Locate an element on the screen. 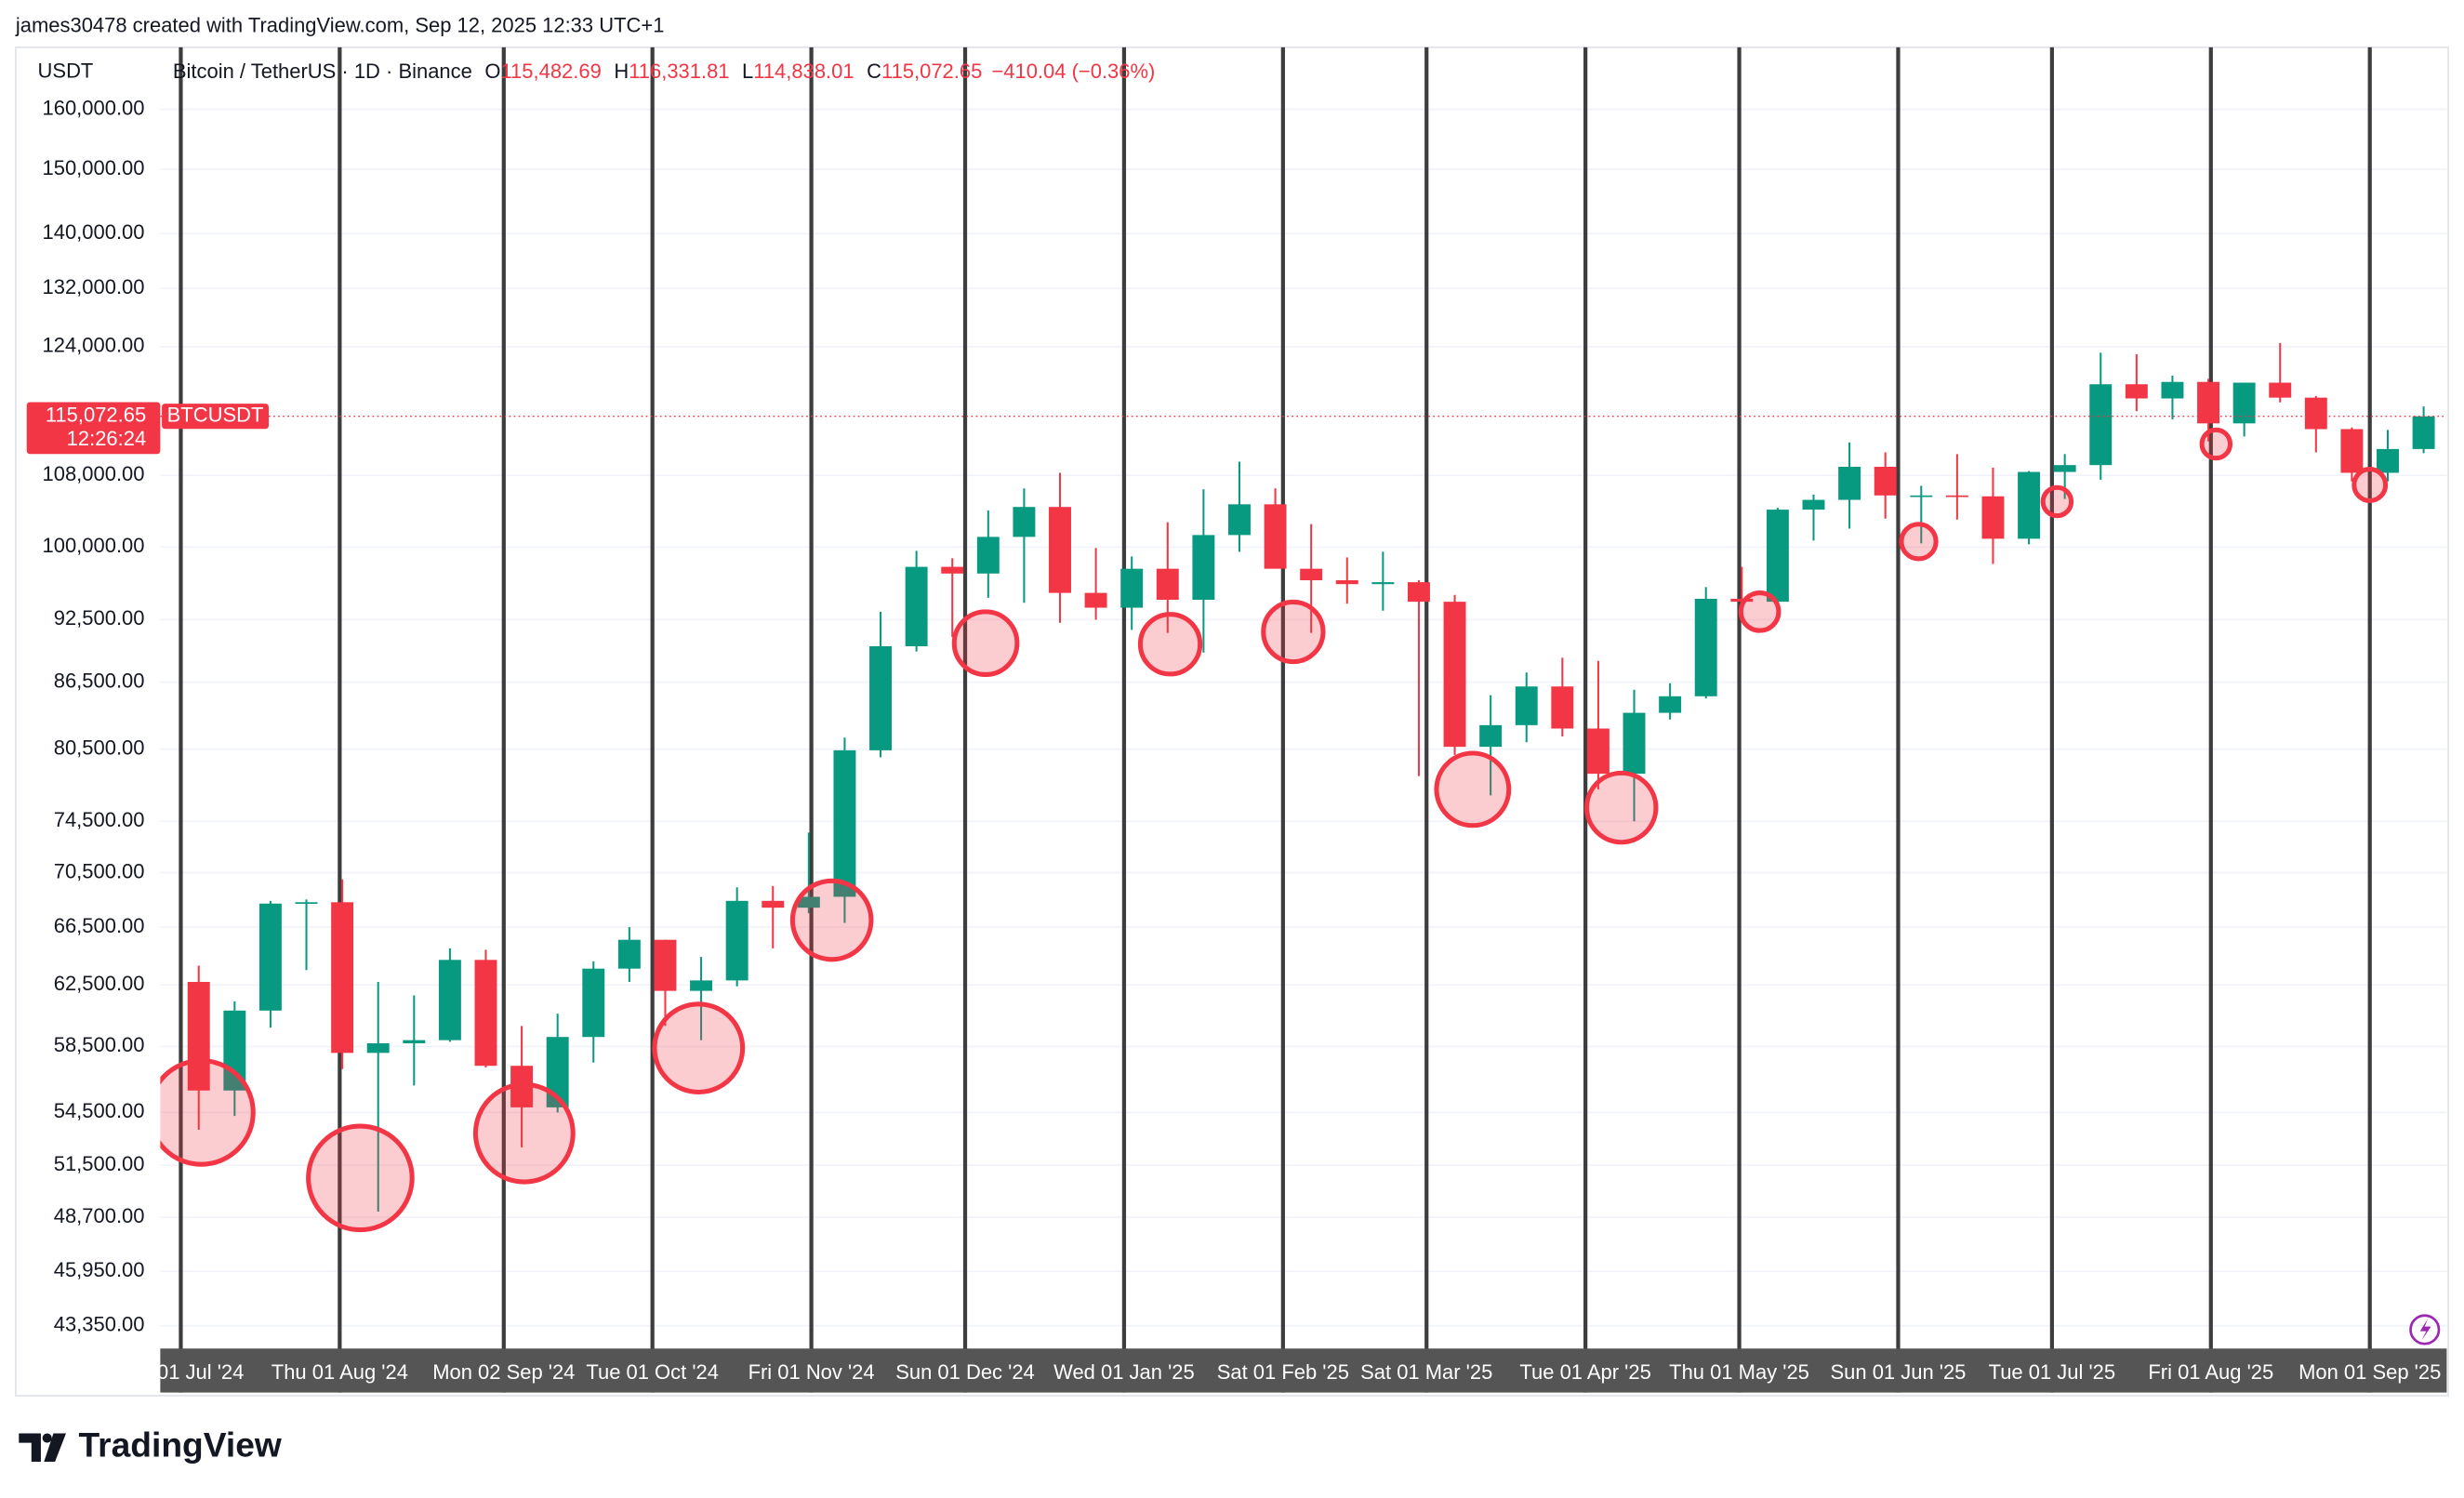  x-tick-label: Thu 01 Aug '24 is located at coordinates (340, 1372).